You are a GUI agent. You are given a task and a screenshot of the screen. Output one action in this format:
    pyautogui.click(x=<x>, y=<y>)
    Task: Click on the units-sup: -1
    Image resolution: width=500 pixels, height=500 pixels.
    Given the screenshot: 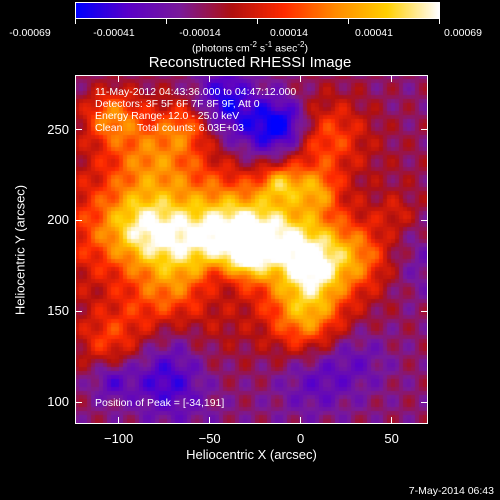 What is the action you would take?
    pyautogui.click(x=269, y=44)
    